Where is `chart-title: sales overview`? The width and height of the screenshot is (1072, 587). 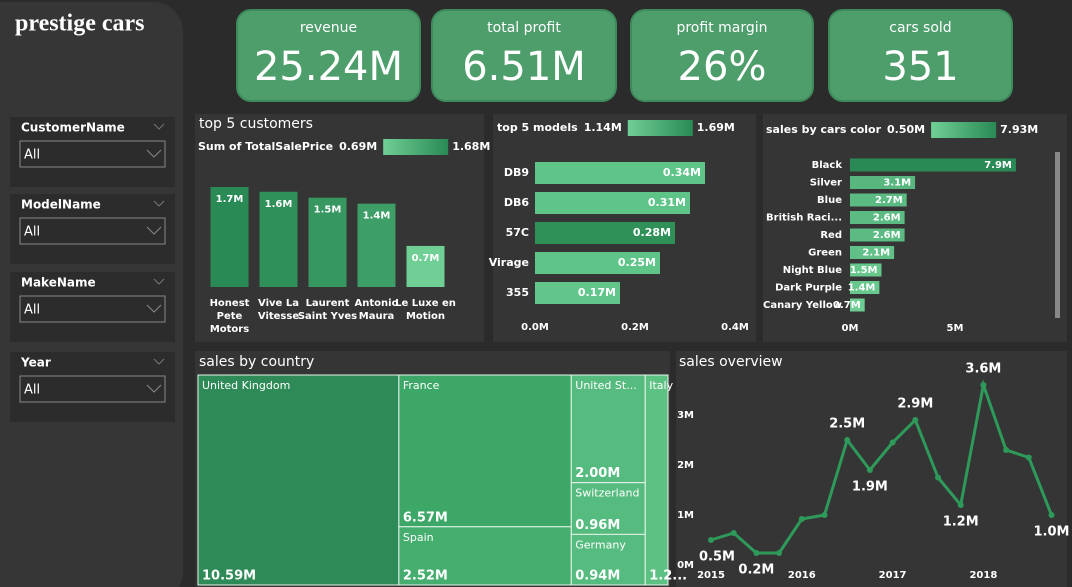
chart-title: sales overview is located at coordinates (731, 362).